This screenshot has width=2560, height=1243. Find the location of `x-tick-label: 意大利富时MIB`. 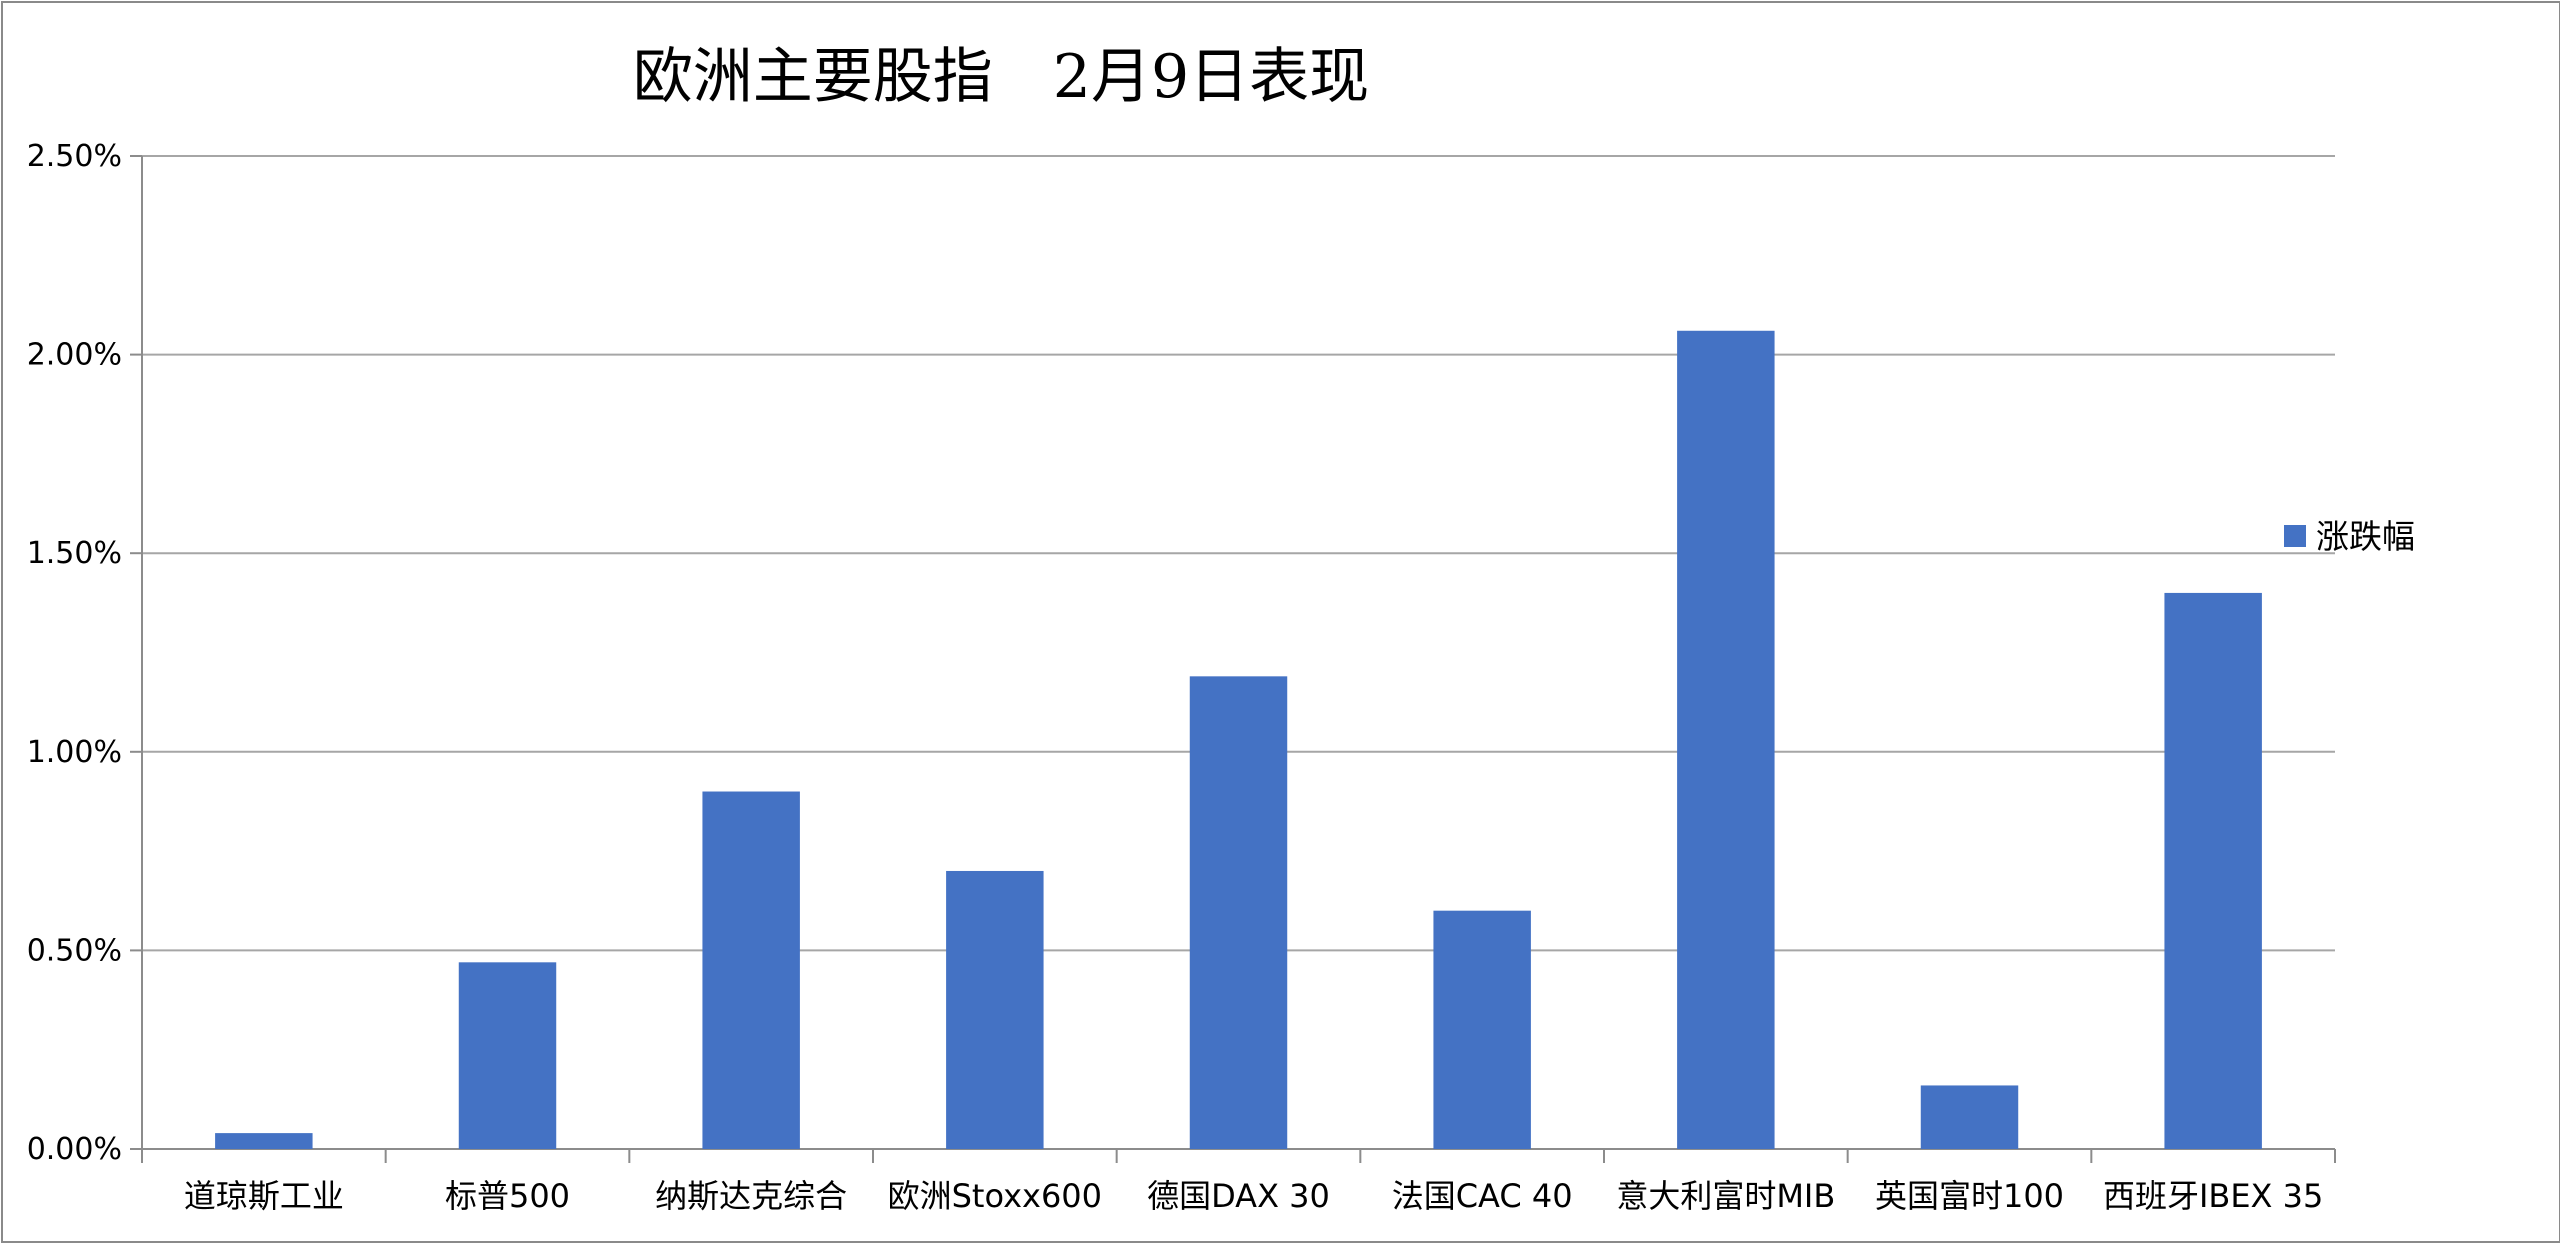

x-tick-label: 意大利富时MIB is located at coordinates (1725, 1196).